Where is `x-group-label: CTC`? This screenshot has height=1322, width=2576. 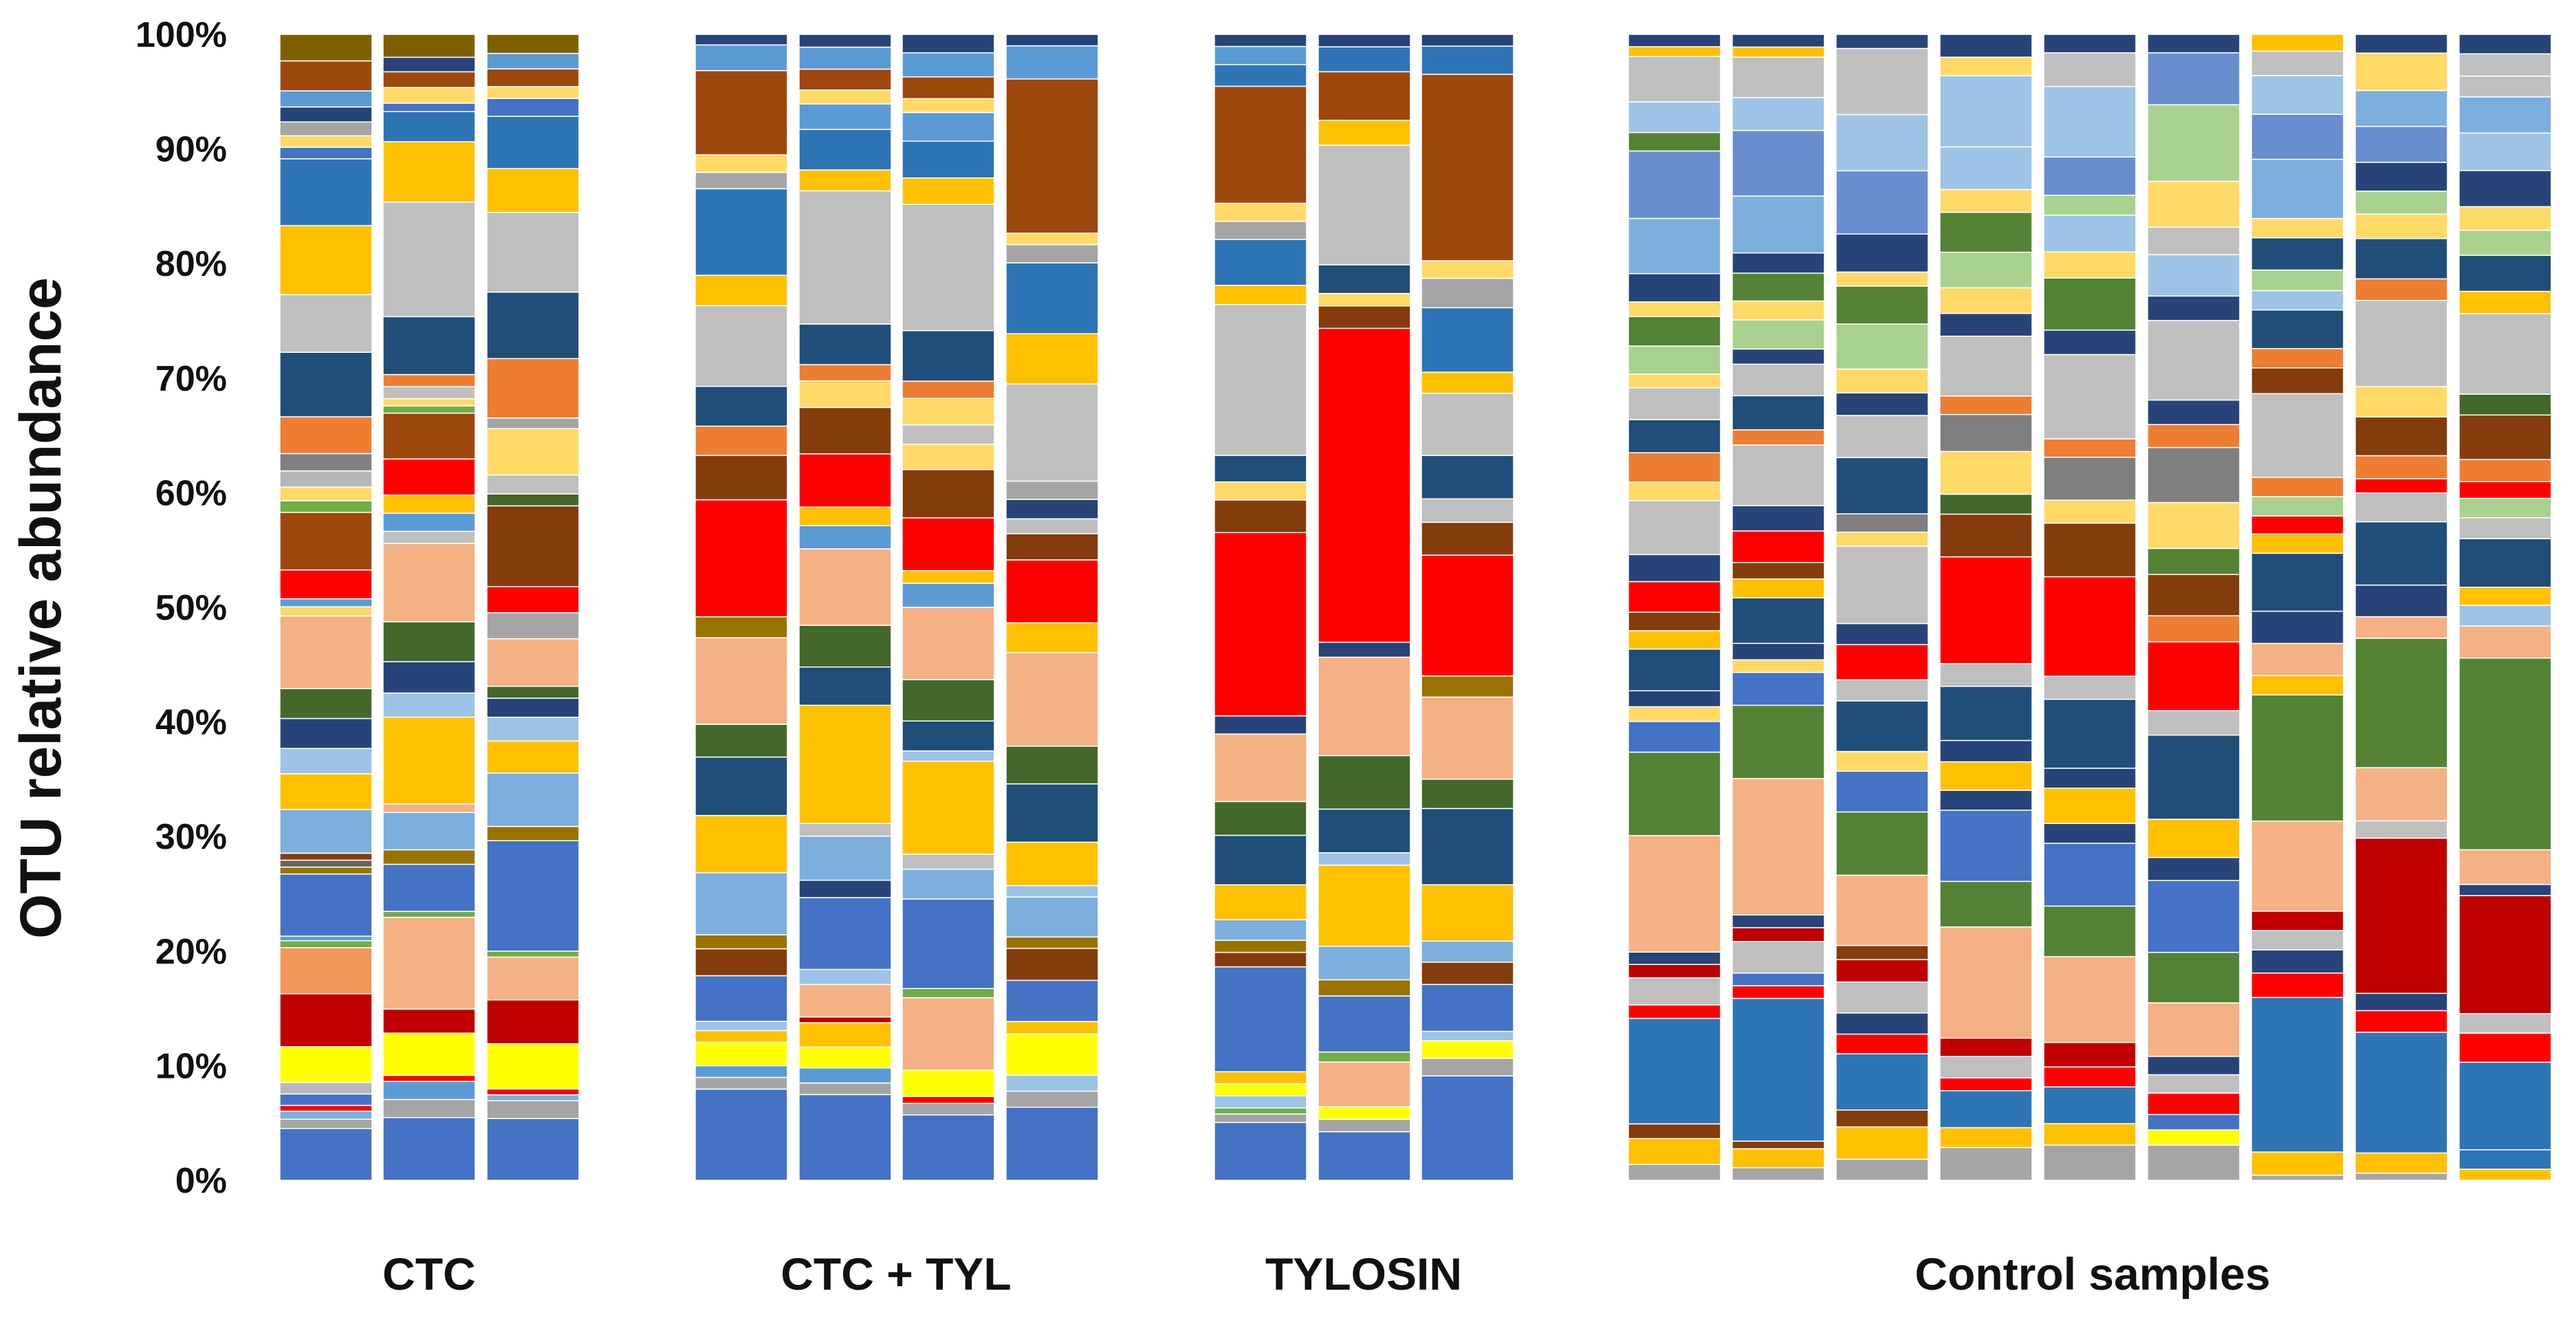
x-group-label: CTC is located at coordinates (429, 1273).